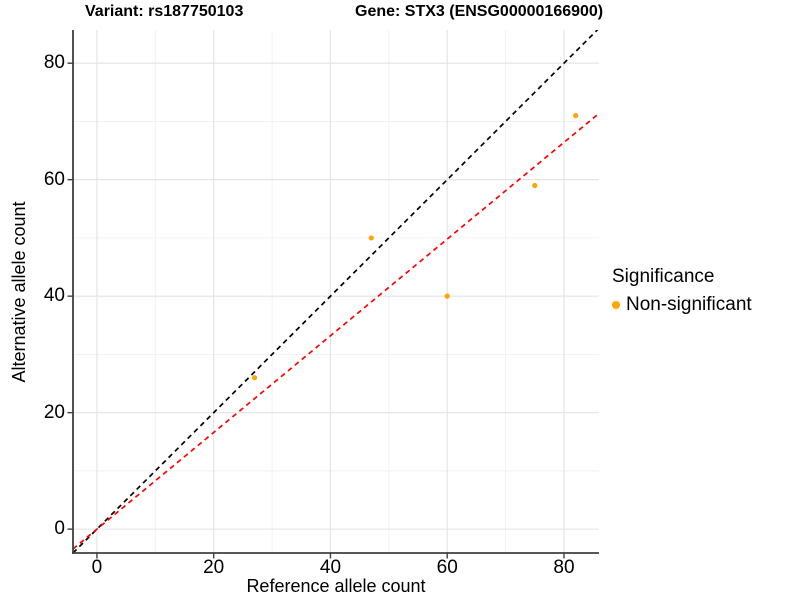 The height and width of the screenshot is (600, 800). I want to click on y-tick-label: 20, so click(54, 412).